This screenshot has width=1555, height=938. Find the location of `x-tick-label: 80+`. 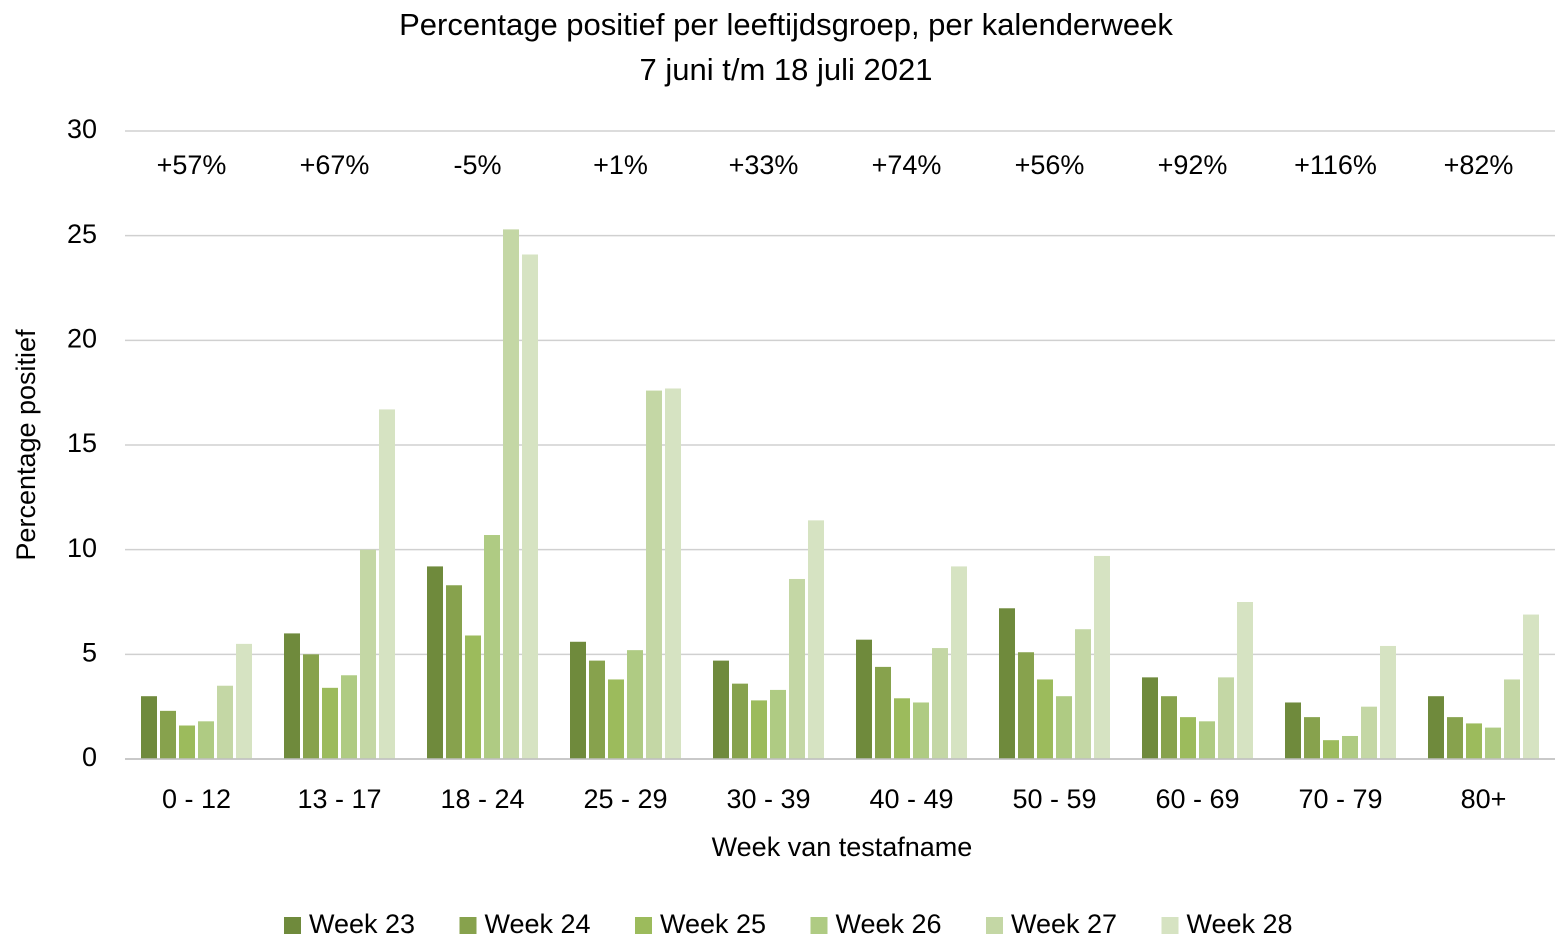

x-tick-label: 80+ is located at coordinates (1484, 799).